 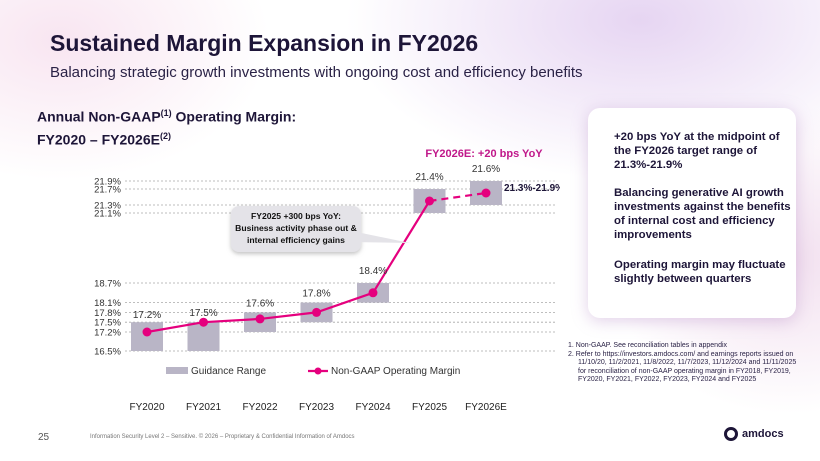 What do you see at coordinates (107, 352) in the screenshot?
I see `y-tick-label-9: 16.5%` at bounding box center [107, 352].